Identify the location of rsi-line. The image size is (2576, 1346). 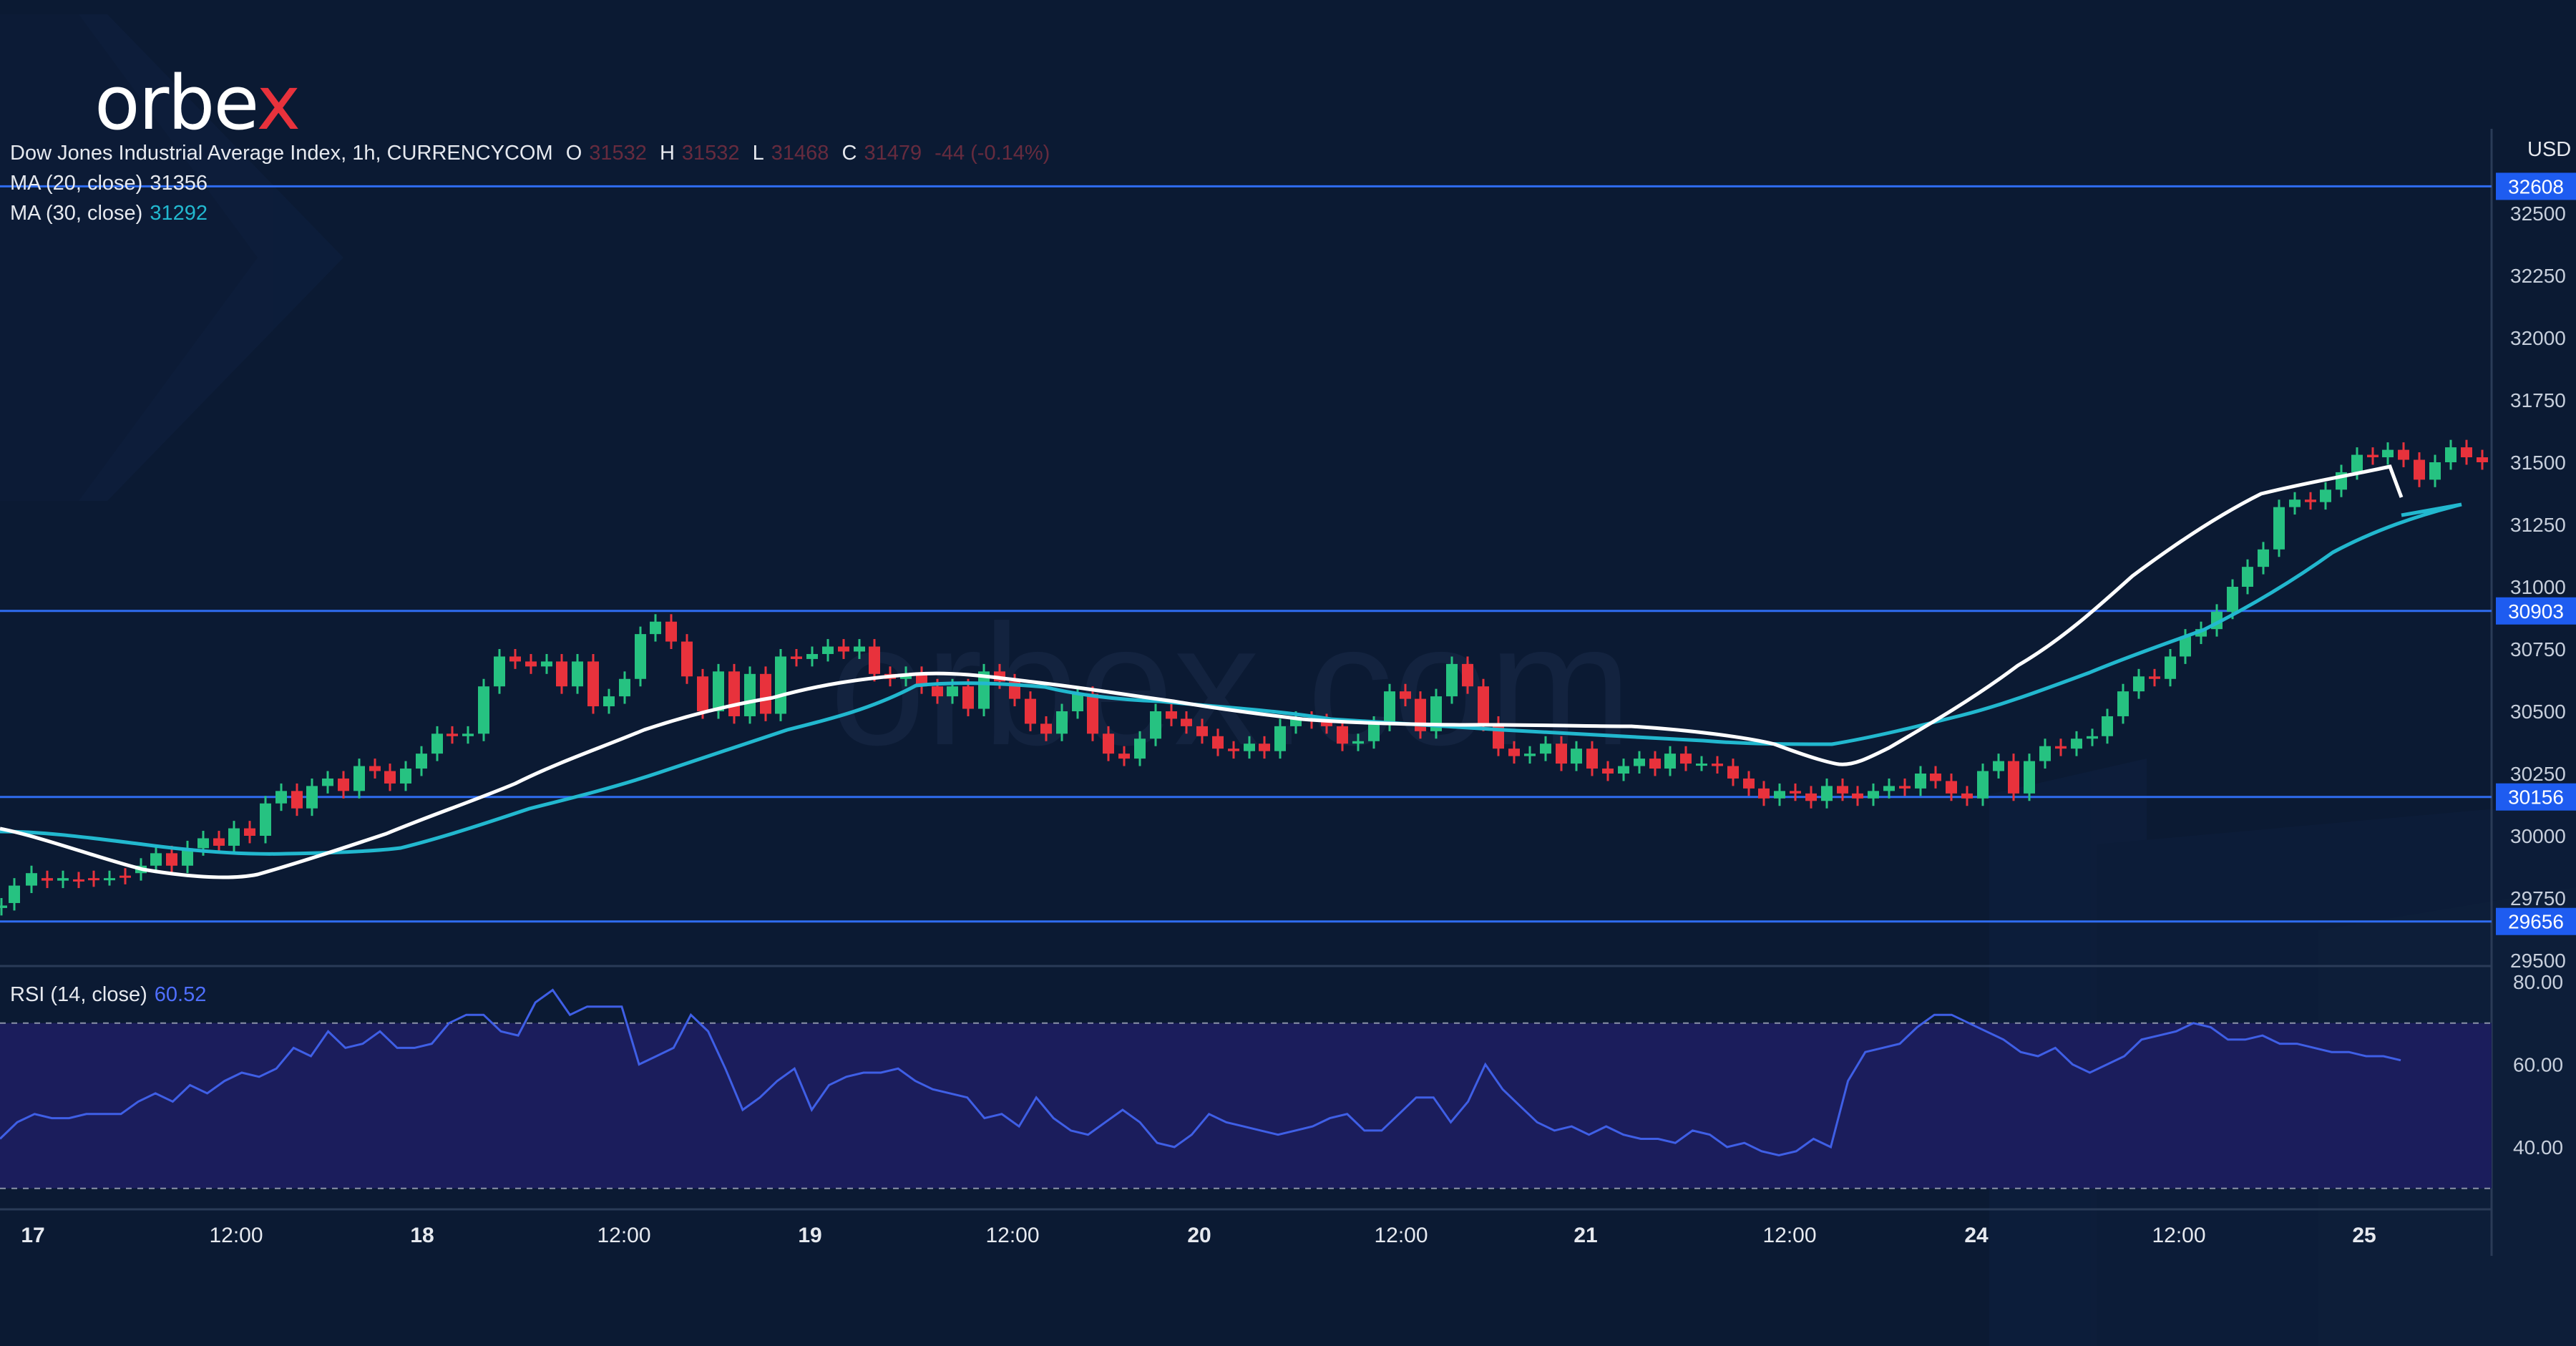
(1200, 1072).